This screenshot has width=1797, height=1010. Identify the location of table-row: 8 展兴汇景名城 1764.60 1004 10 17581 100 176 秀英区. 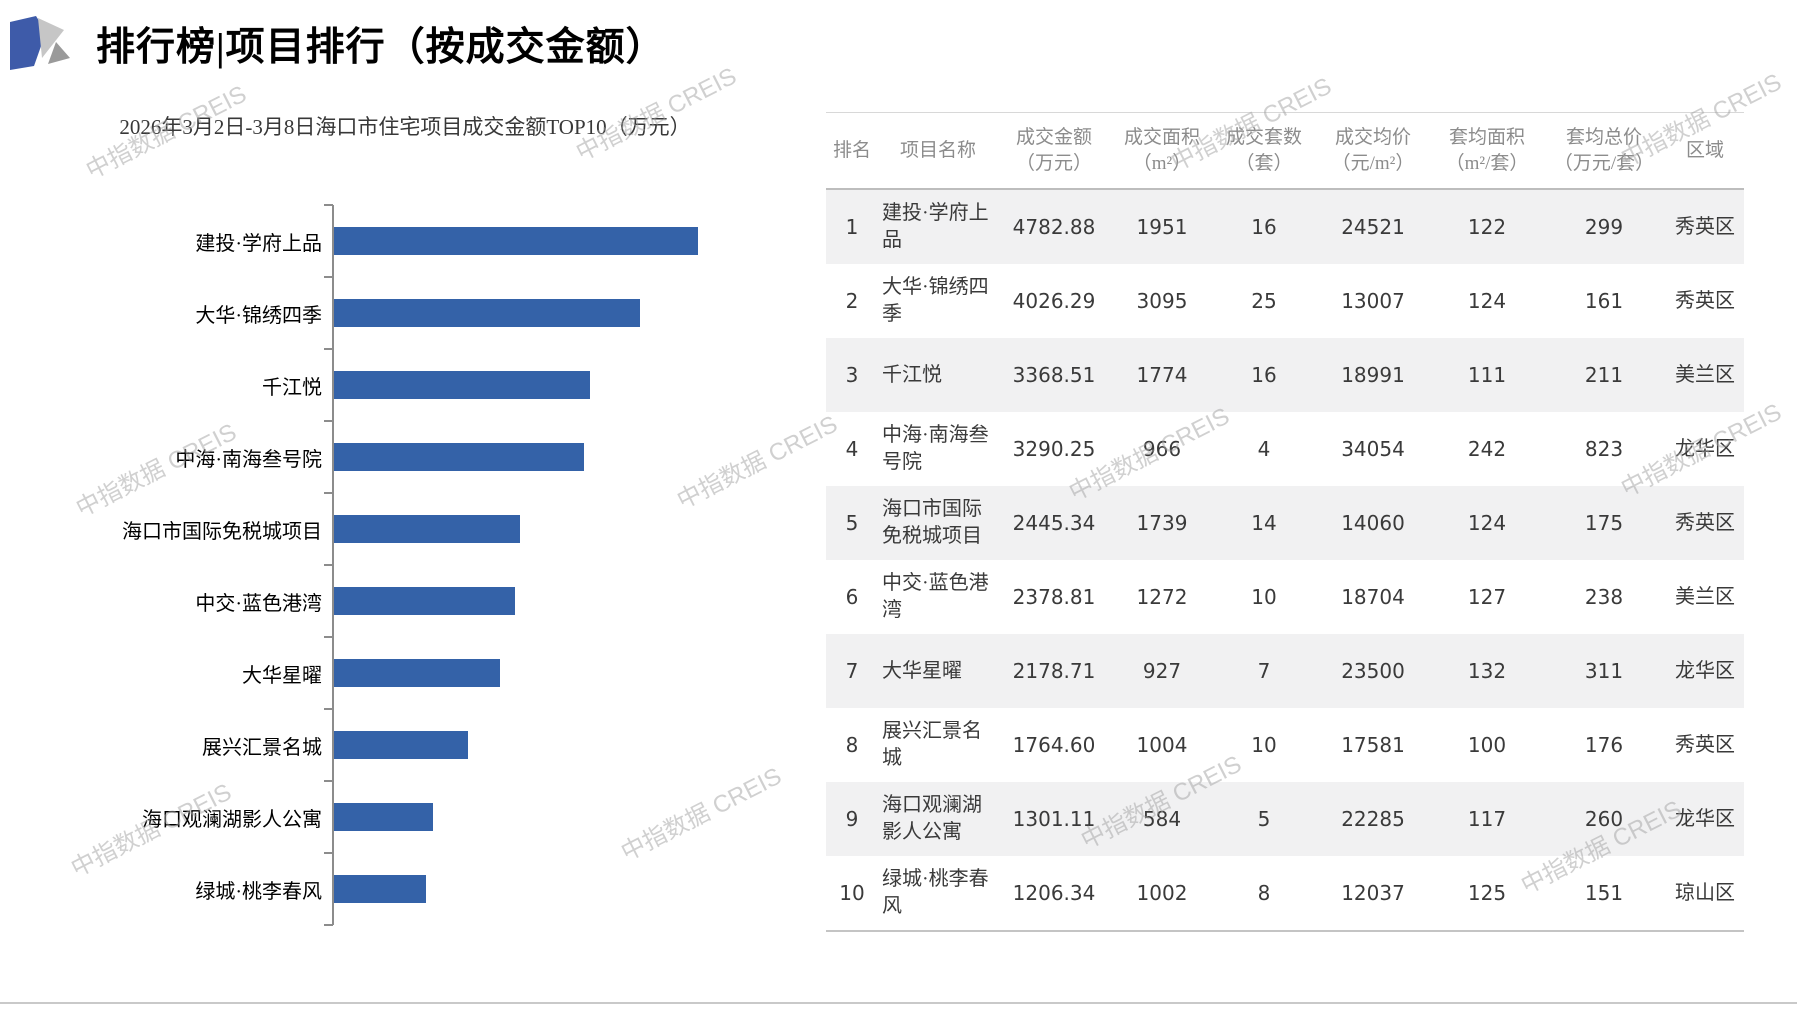
(1285, 745).